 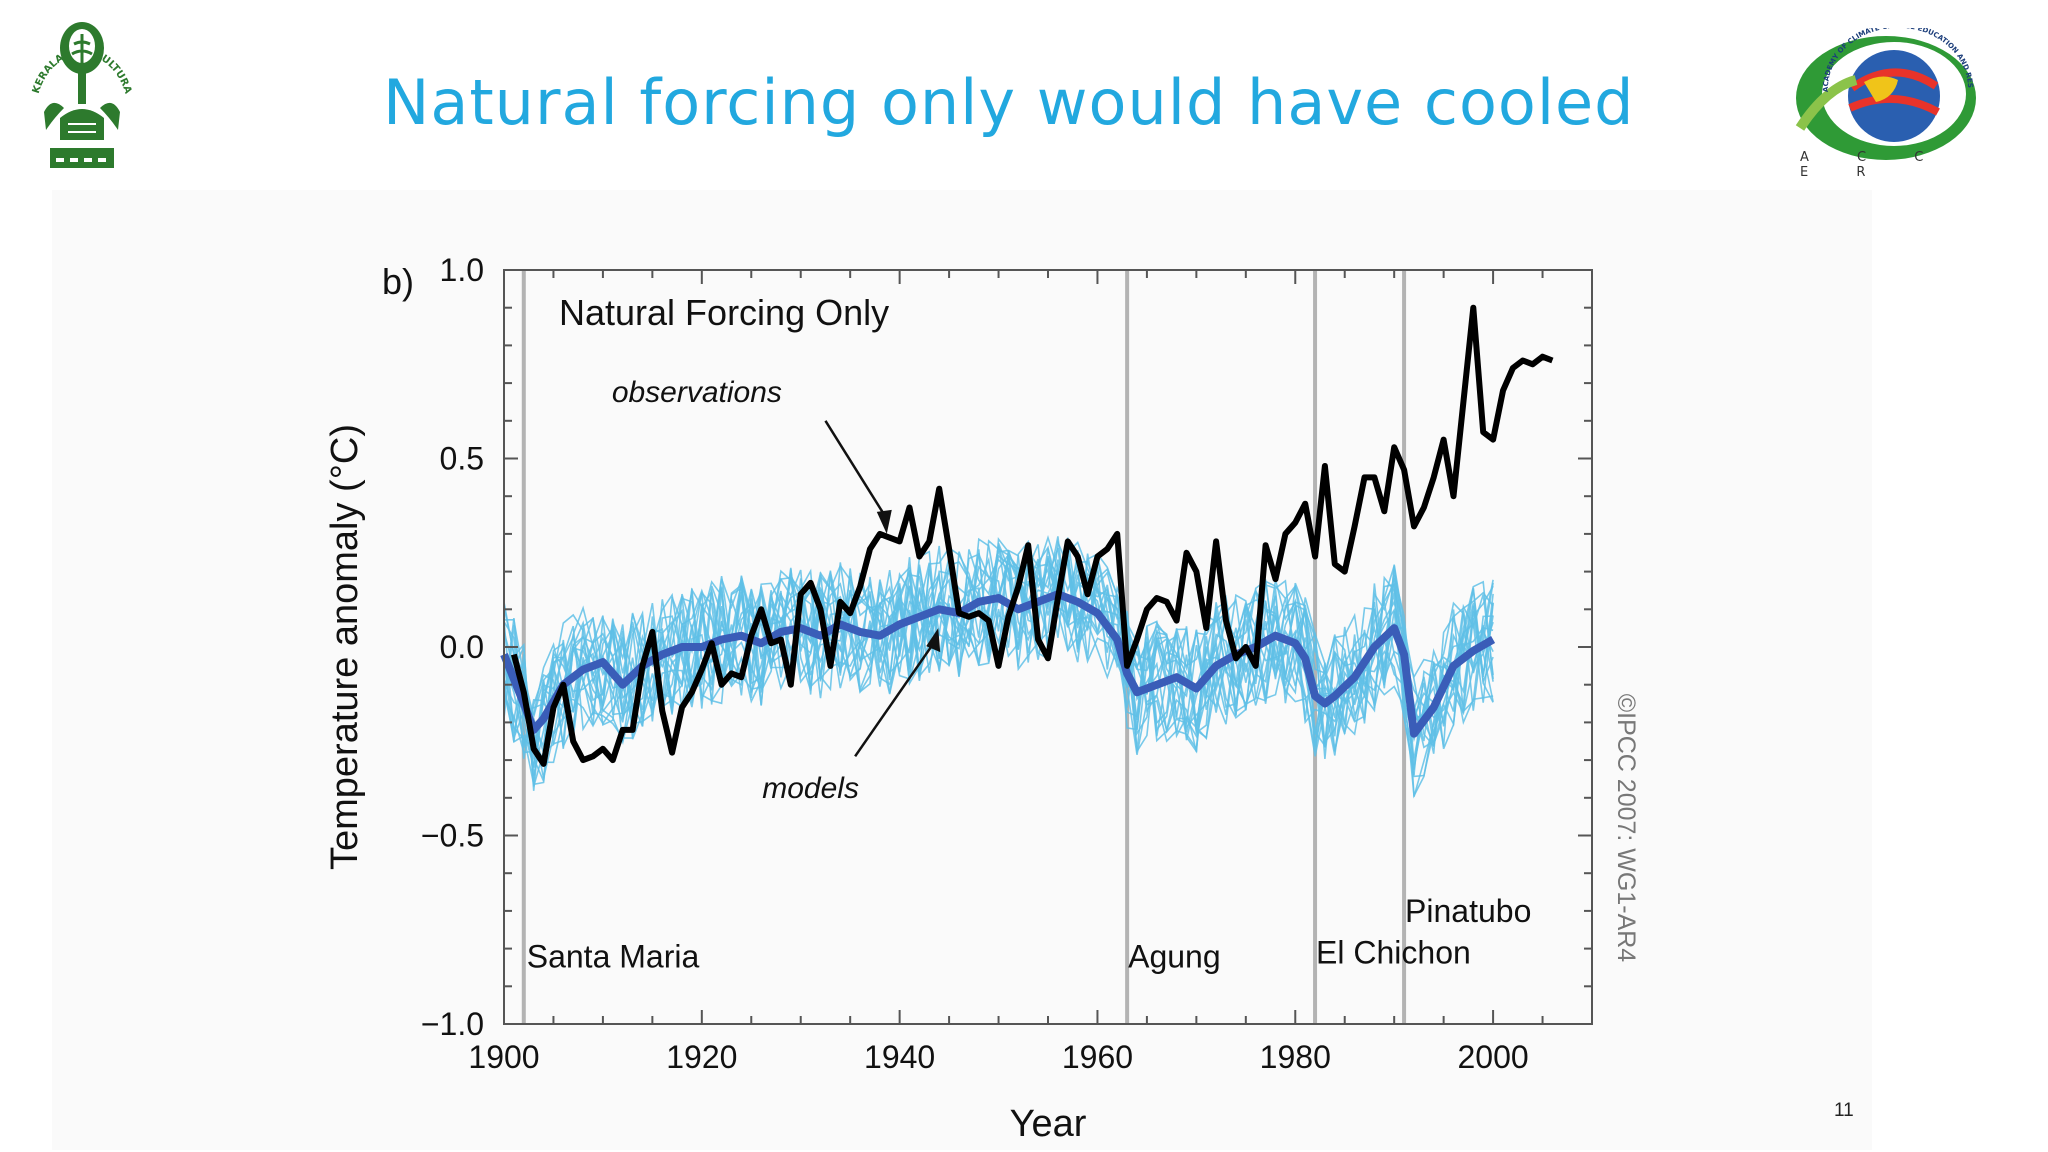 What do you see at coordinates (884, 521) in the screenshot?
I see `annotation-arrowhead-observations` at bounding box center [884, 521].